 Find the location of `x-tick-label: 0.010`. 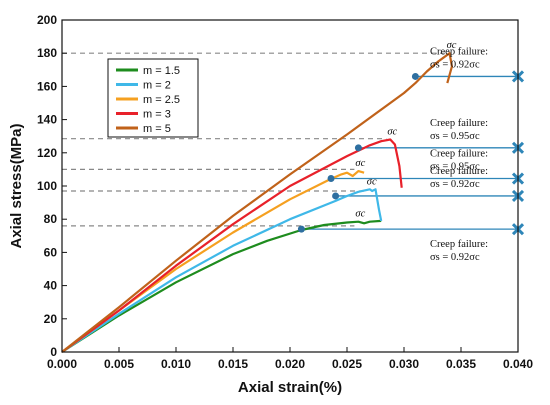

x-tick-label: 0.010 is located at coordinates (176, 364).